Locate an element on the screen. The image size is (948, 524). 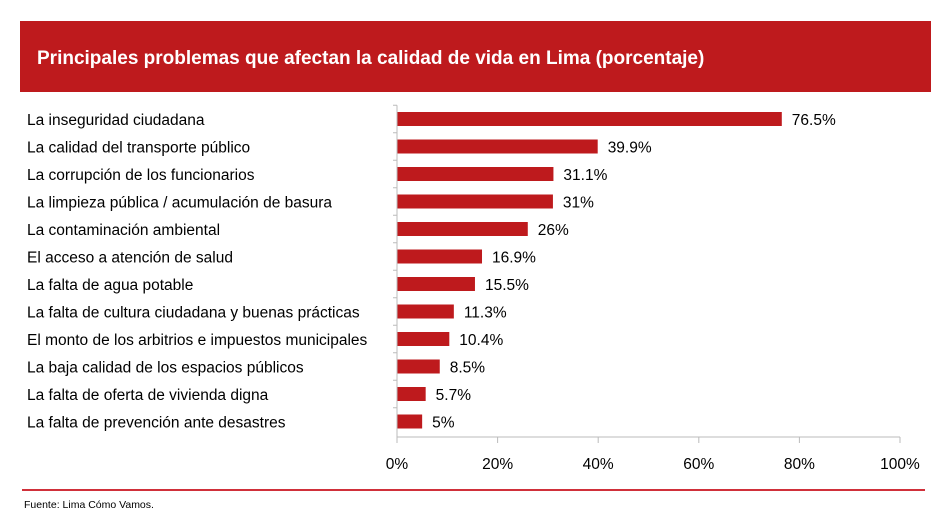
category-label: La baja calidad de los espacios públicos is located at coordinates (165, 368).